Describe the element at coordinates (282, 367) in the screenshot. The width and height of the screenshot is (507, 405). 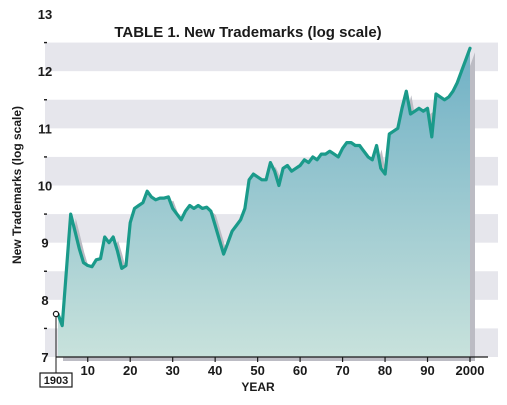
I see `x-axis-ticks: 10 20 30 40 50 60 70 80 90 2000` at that location.